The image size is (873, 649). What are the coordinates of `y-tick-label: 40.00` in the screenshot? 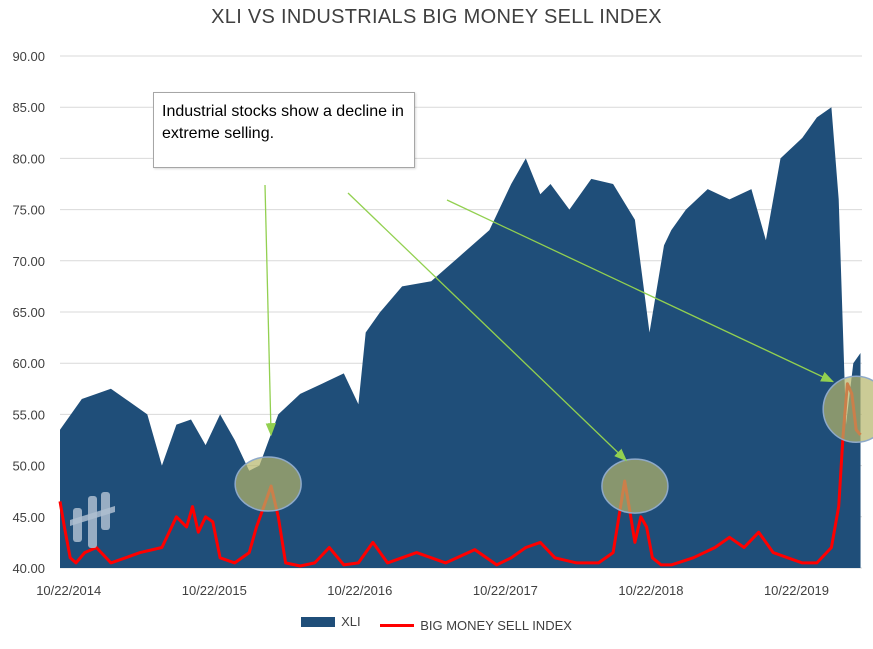 It's located at (28, 568).